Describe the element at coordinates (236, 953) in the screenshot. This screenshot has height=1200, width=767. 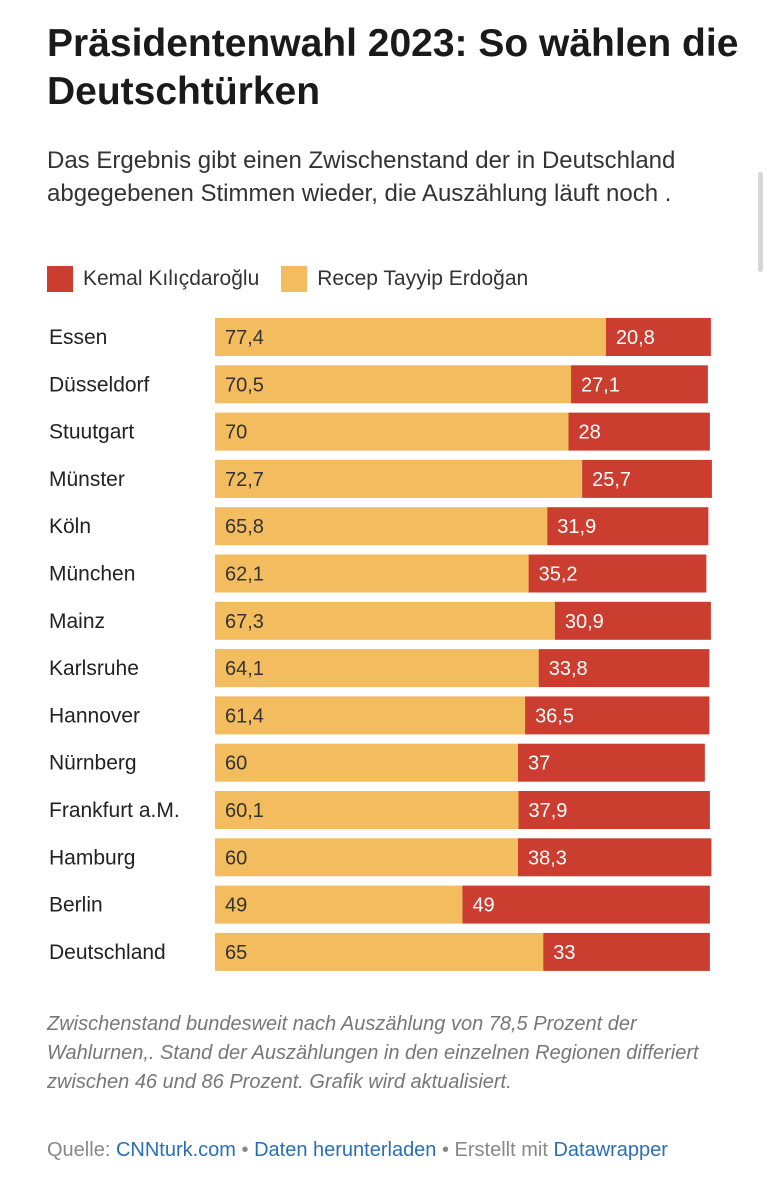
I see `value-label-erdogan: 65` at that location.